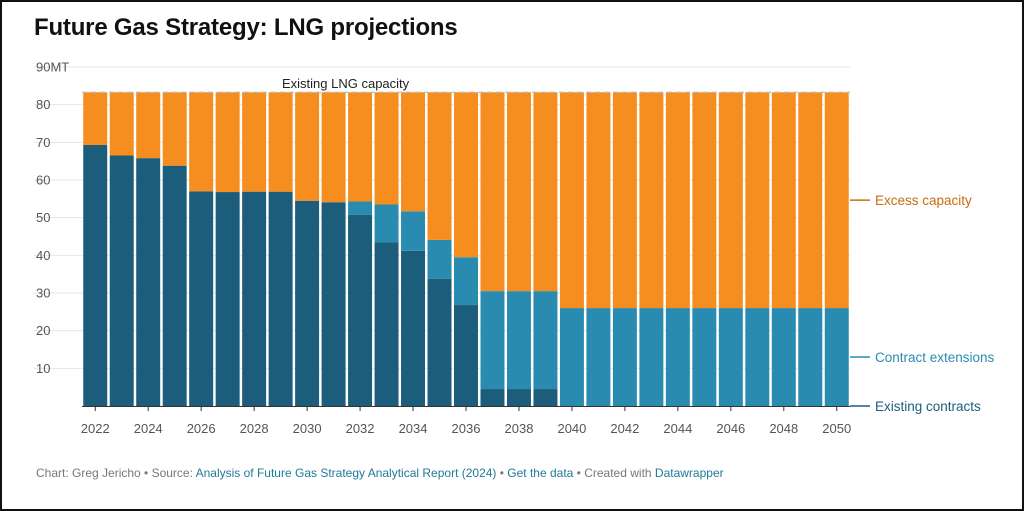  Describe the element at coordinates (43, 255) in the screenshot. I see `y-tick-label: 40` at that location.